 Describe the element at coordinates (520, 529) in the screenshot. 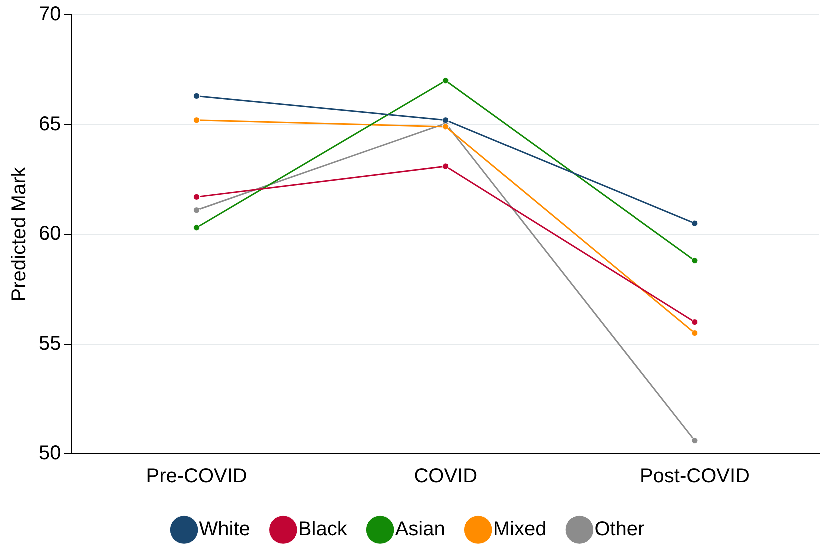

I see `legend-label: Mixed` at that location.